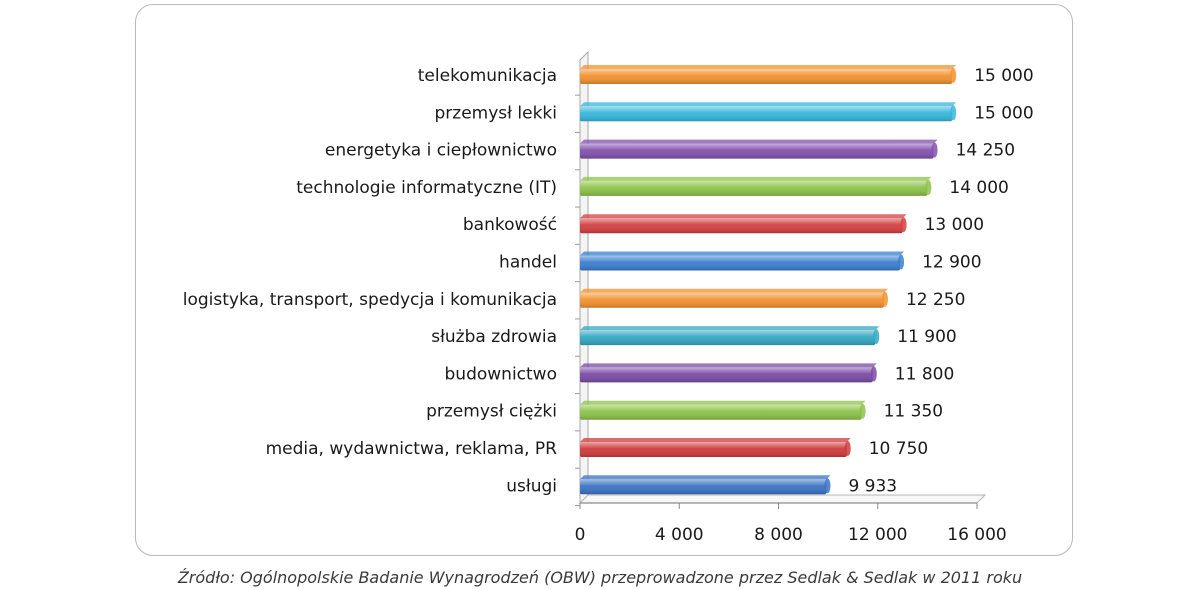  I want to click on category-label: media, wydawnictwa, reklama, PR, so click(412, 449).